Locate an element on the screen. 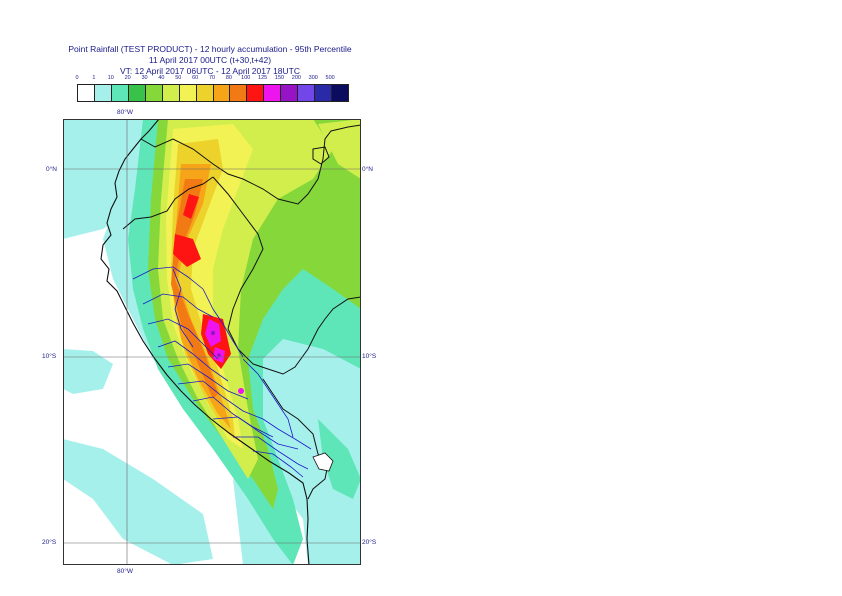  legend-label: 125 is located at coordinates (263, 78).